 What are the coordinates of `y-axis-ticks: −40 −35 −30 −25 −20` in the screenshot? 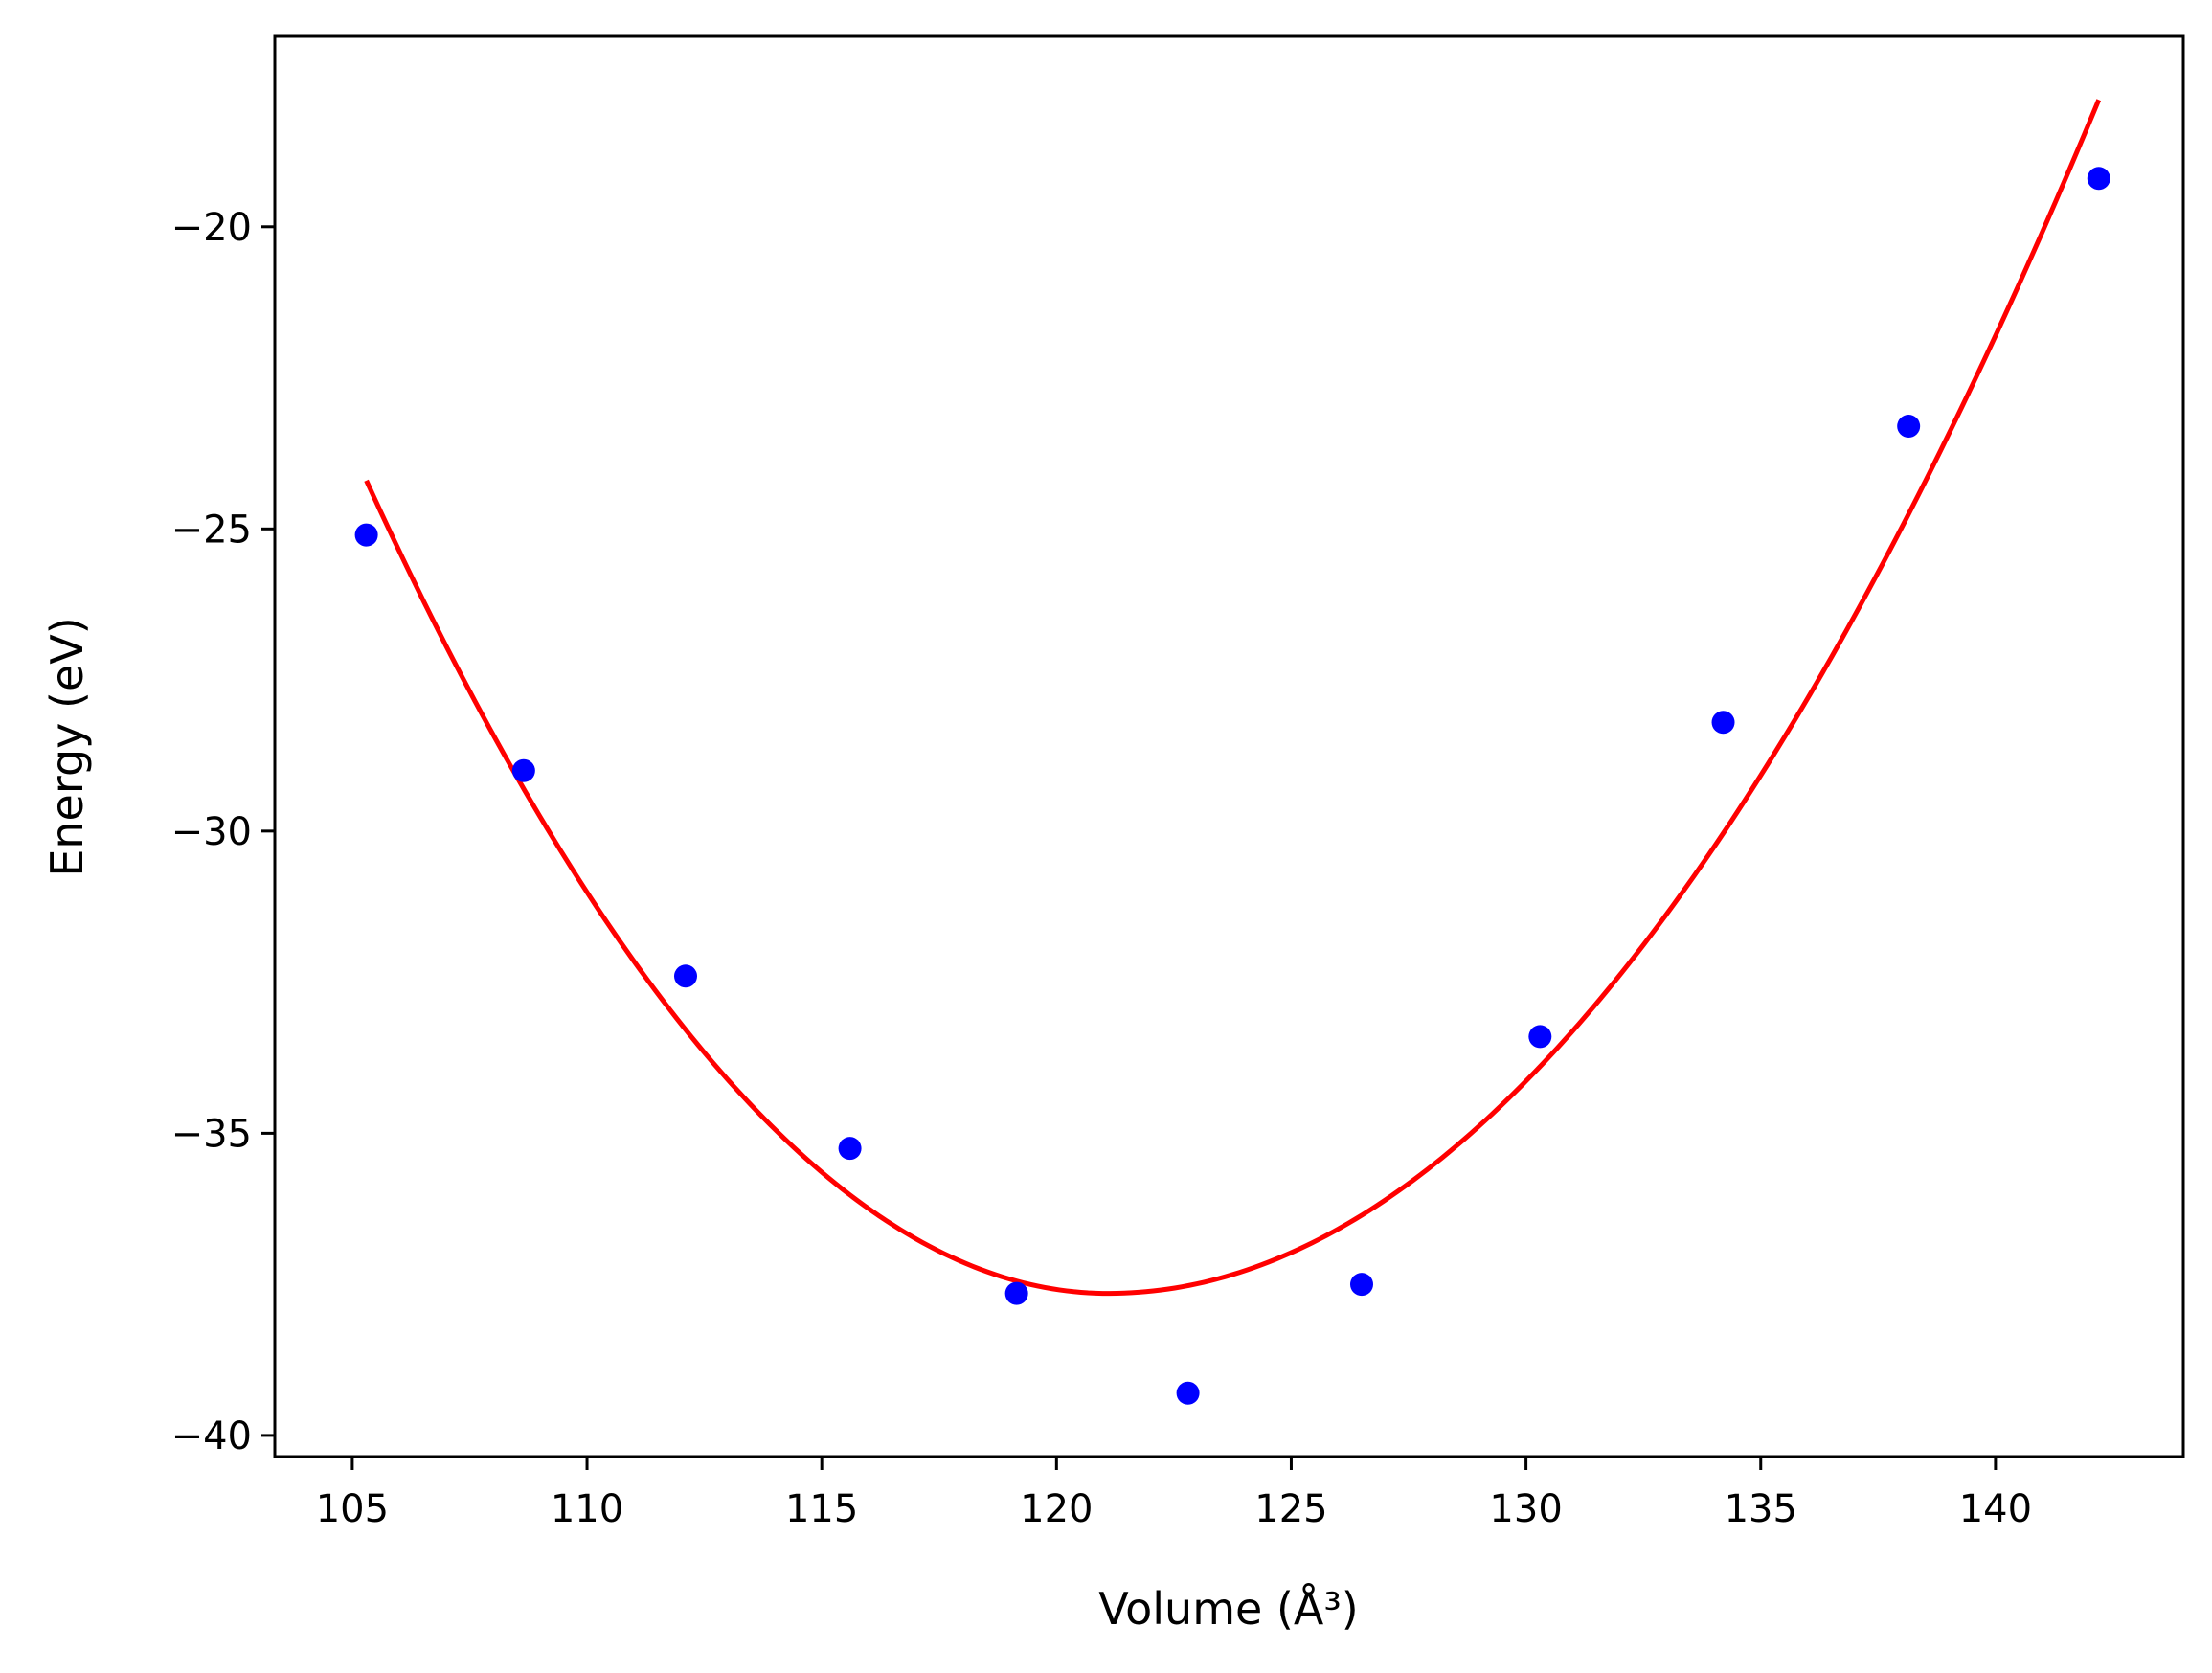 It's located at (223, 832).